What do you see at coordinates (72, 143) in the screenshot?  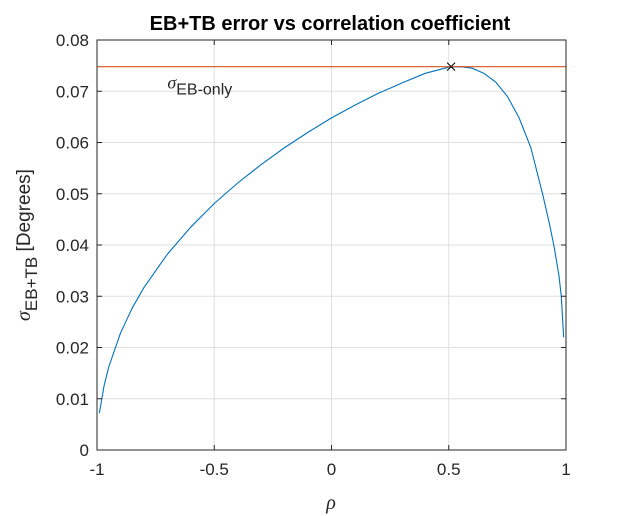 I see `y-tick-label: 0.06` at bounding box center [72, 143].